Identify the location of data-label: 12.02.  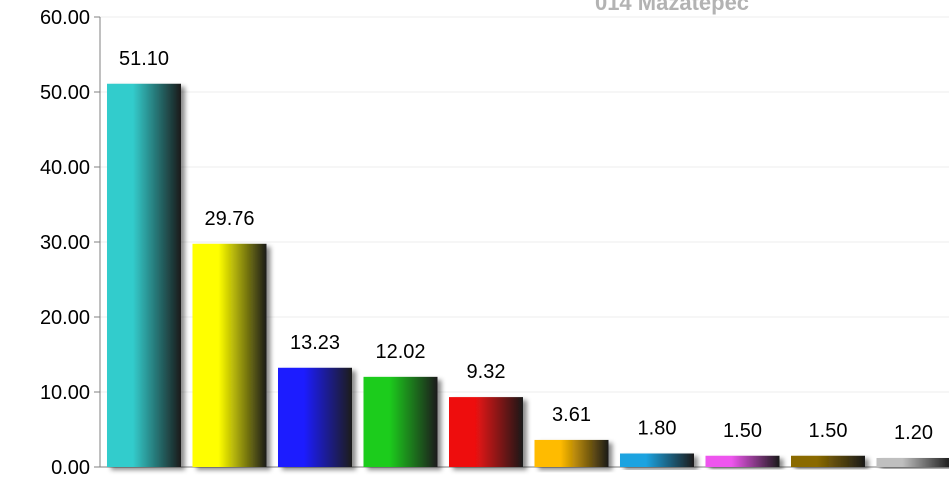
(400, 352).